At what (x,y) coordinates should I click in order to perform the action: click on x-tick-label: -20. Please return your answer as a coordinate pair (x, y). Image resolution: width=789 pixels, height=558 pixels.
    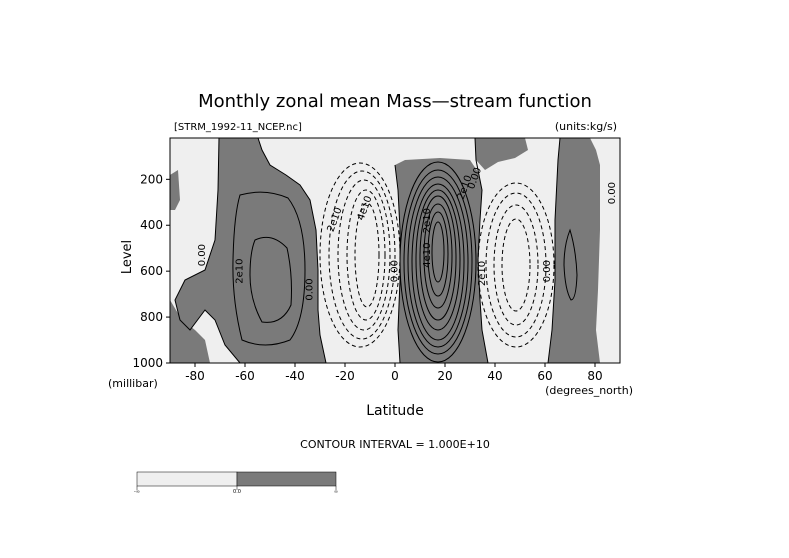
    Looking at the image, I should click on (345, 376).